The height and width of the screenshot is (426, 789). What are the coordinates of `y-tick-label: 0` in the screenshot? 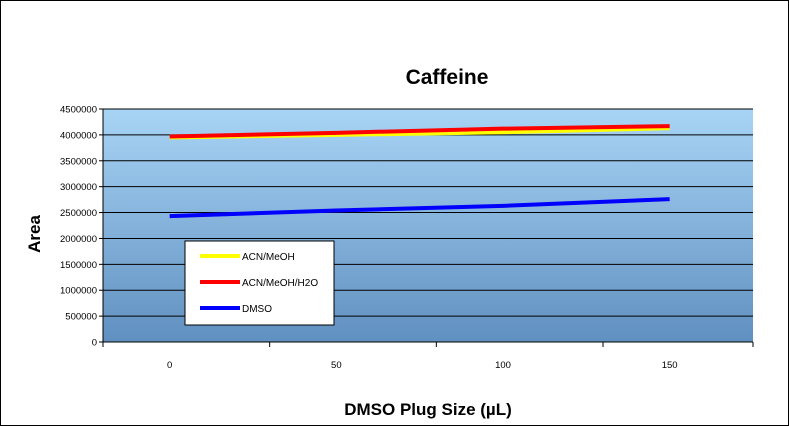 It's located at (94, 343).